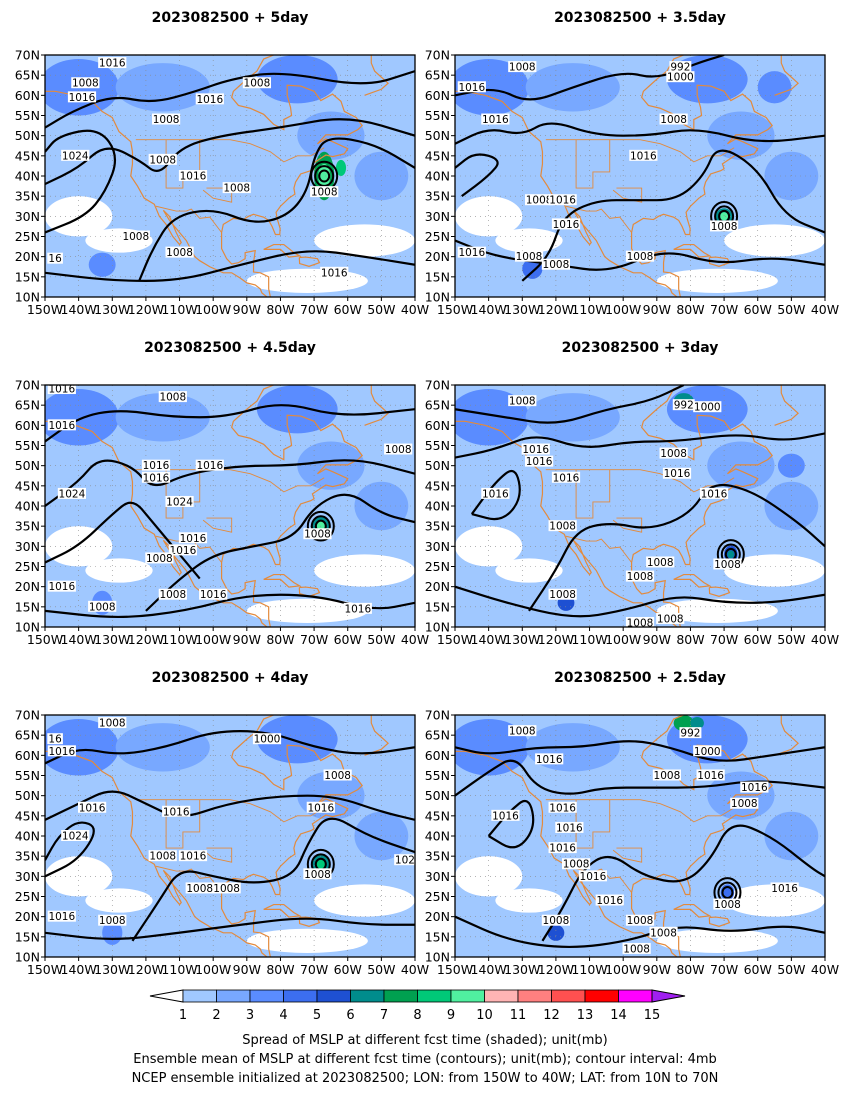 The width and height of the screenshot is (850, 1100). I want to click on lat-tick-label: 20N, so click(27, 586).